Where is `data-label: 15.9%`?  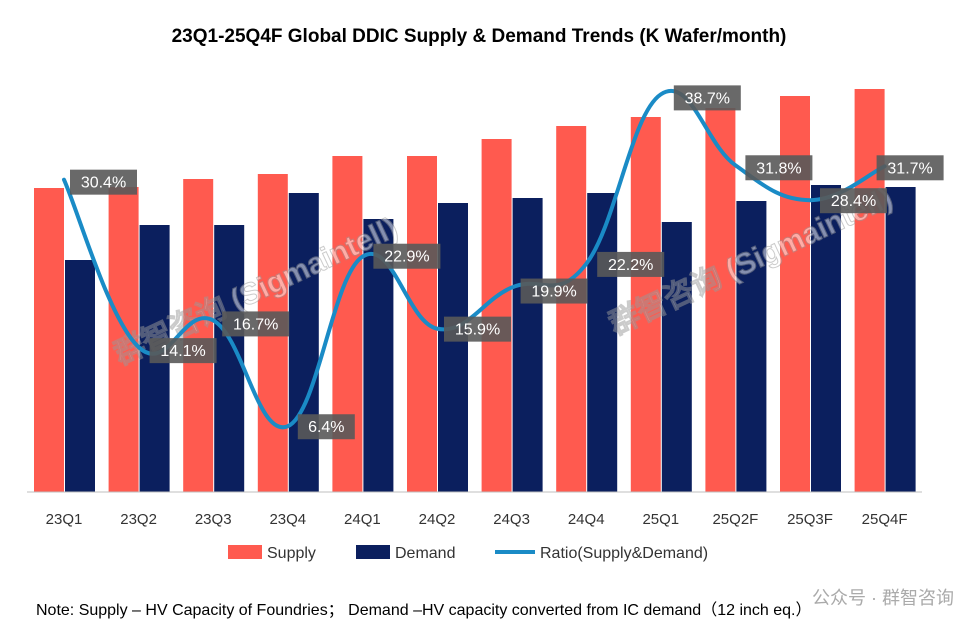
data-label: 15.9% is located at coordinates (477, 330).